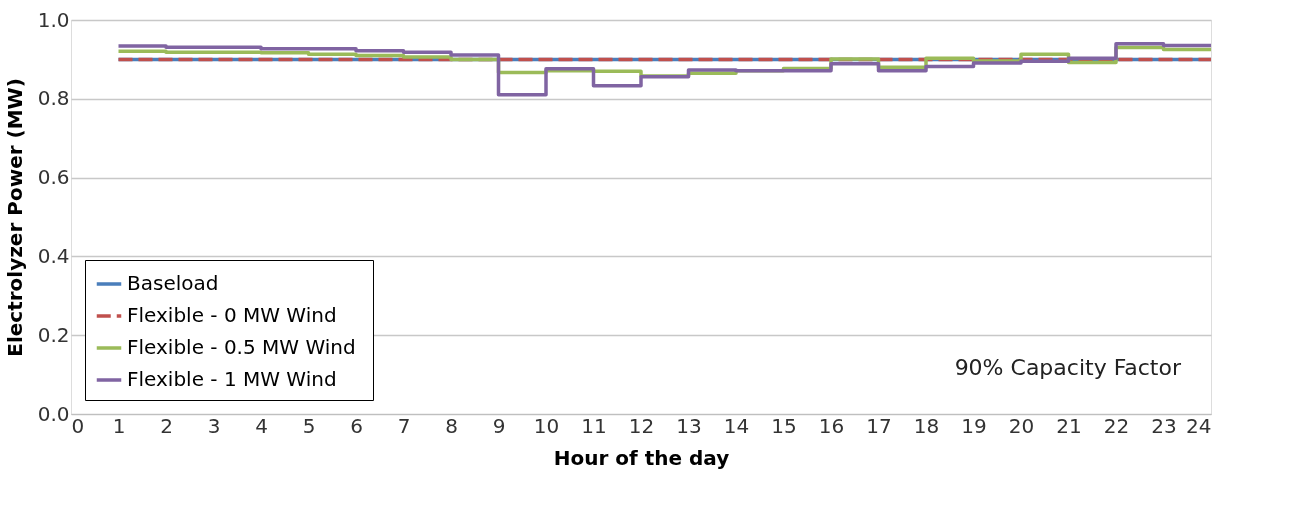 The width and height of the screenshot is (1297, 530). I want to click on x-tick-label: 6, so click(356, 425).